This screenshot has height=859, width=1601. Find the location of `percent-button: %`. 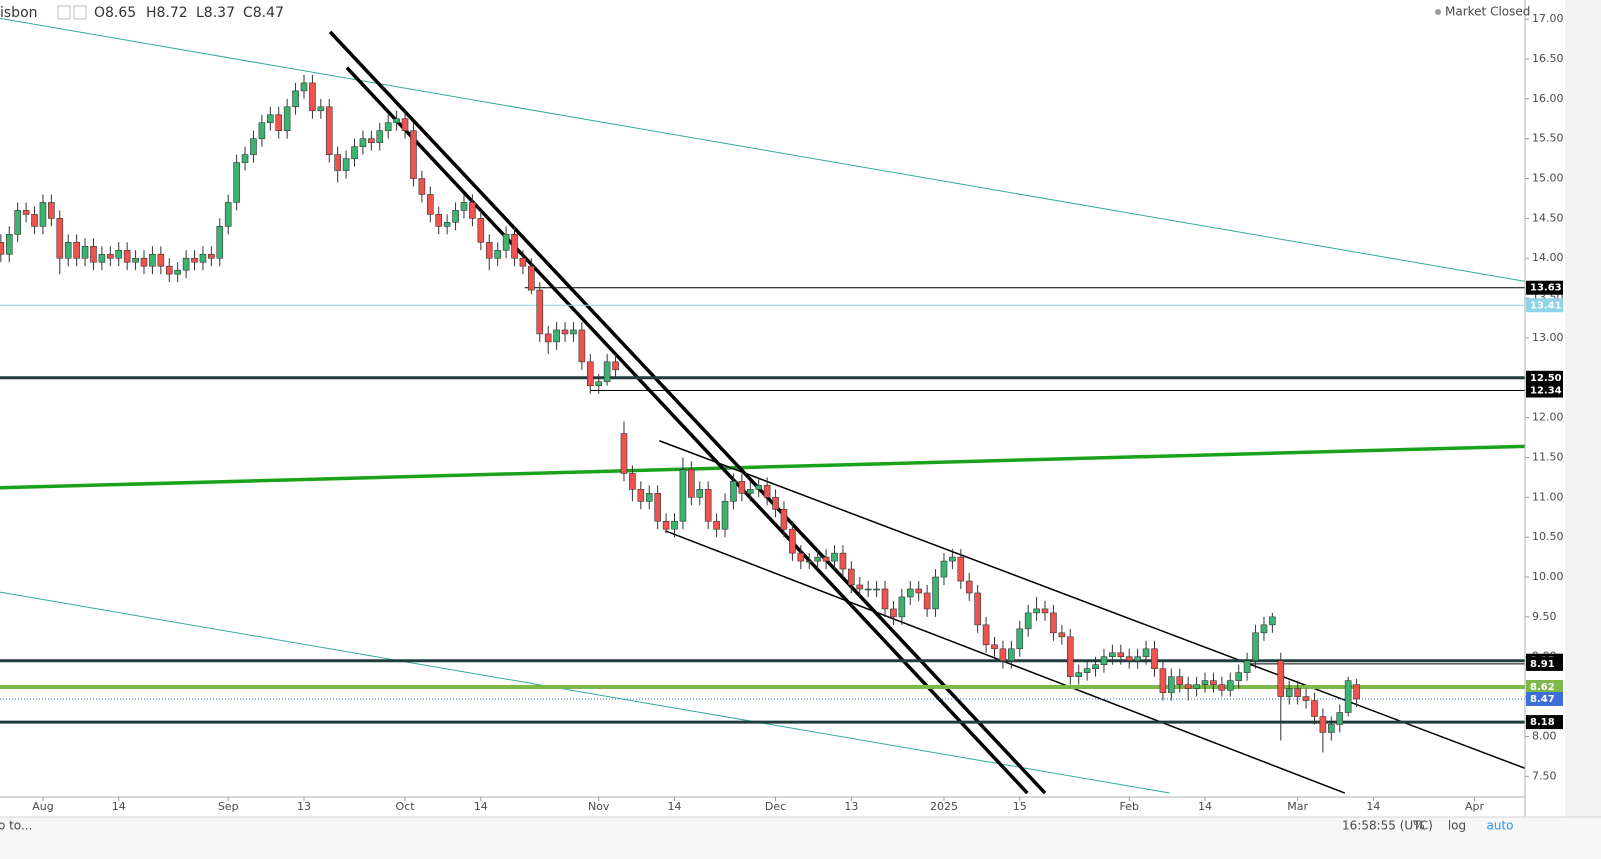

percent-button: % is located at coordinates (1418, 826).